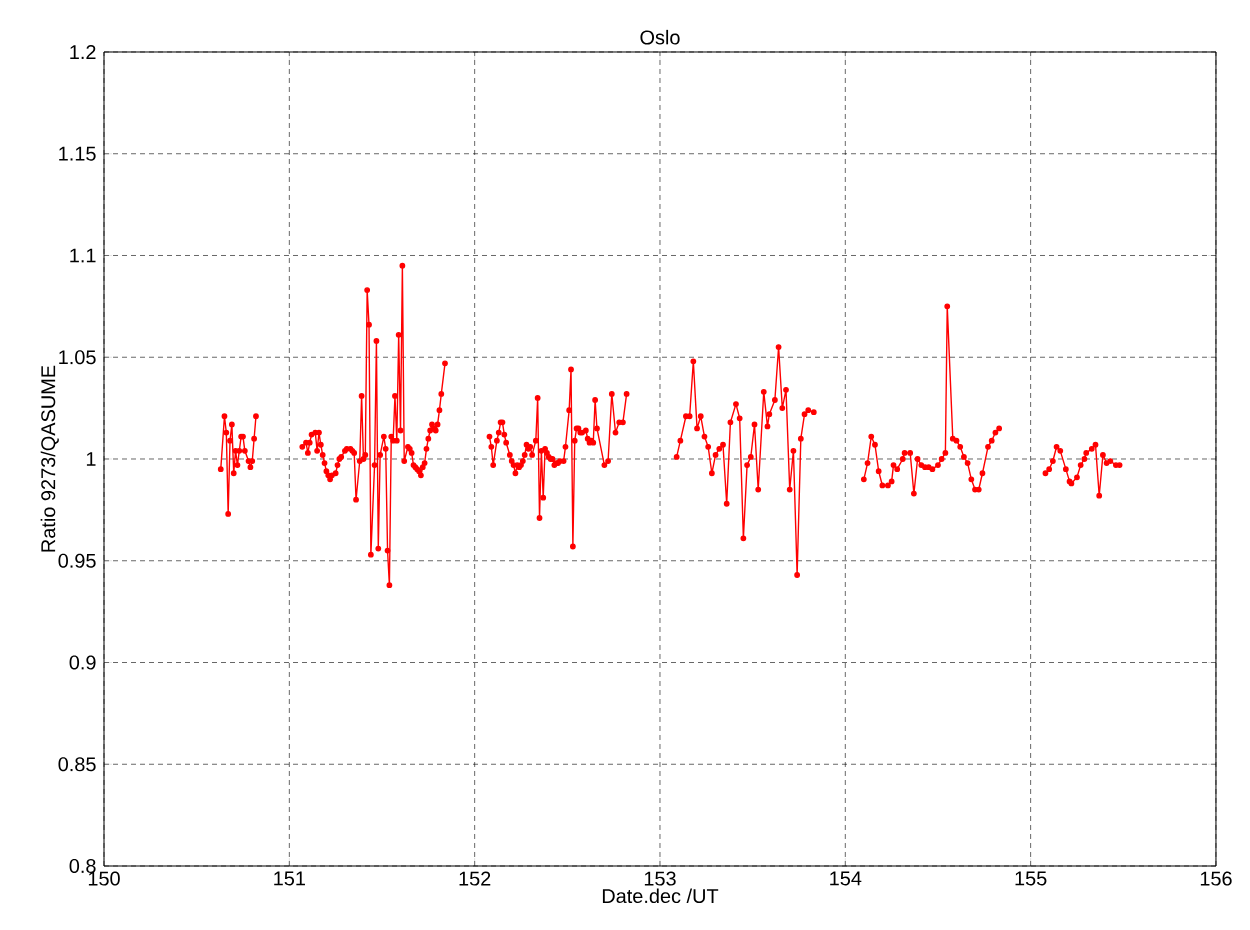 Image resolution: width=1250 pixels, height=930 pixels. What do you see at coordinates (1216, 878) in the screenshot?
I see `x-tick-label: 156` at bounding box center [1216, 878].